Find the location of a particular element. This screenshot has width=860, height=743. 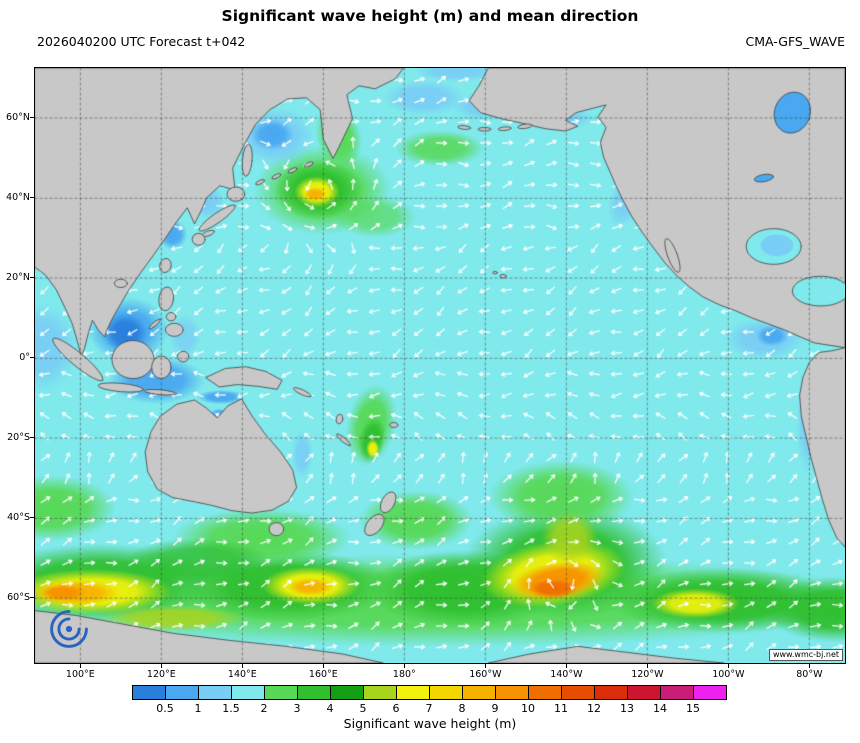

lat-tick-label: 40°S is located at coordinates (18, 518).